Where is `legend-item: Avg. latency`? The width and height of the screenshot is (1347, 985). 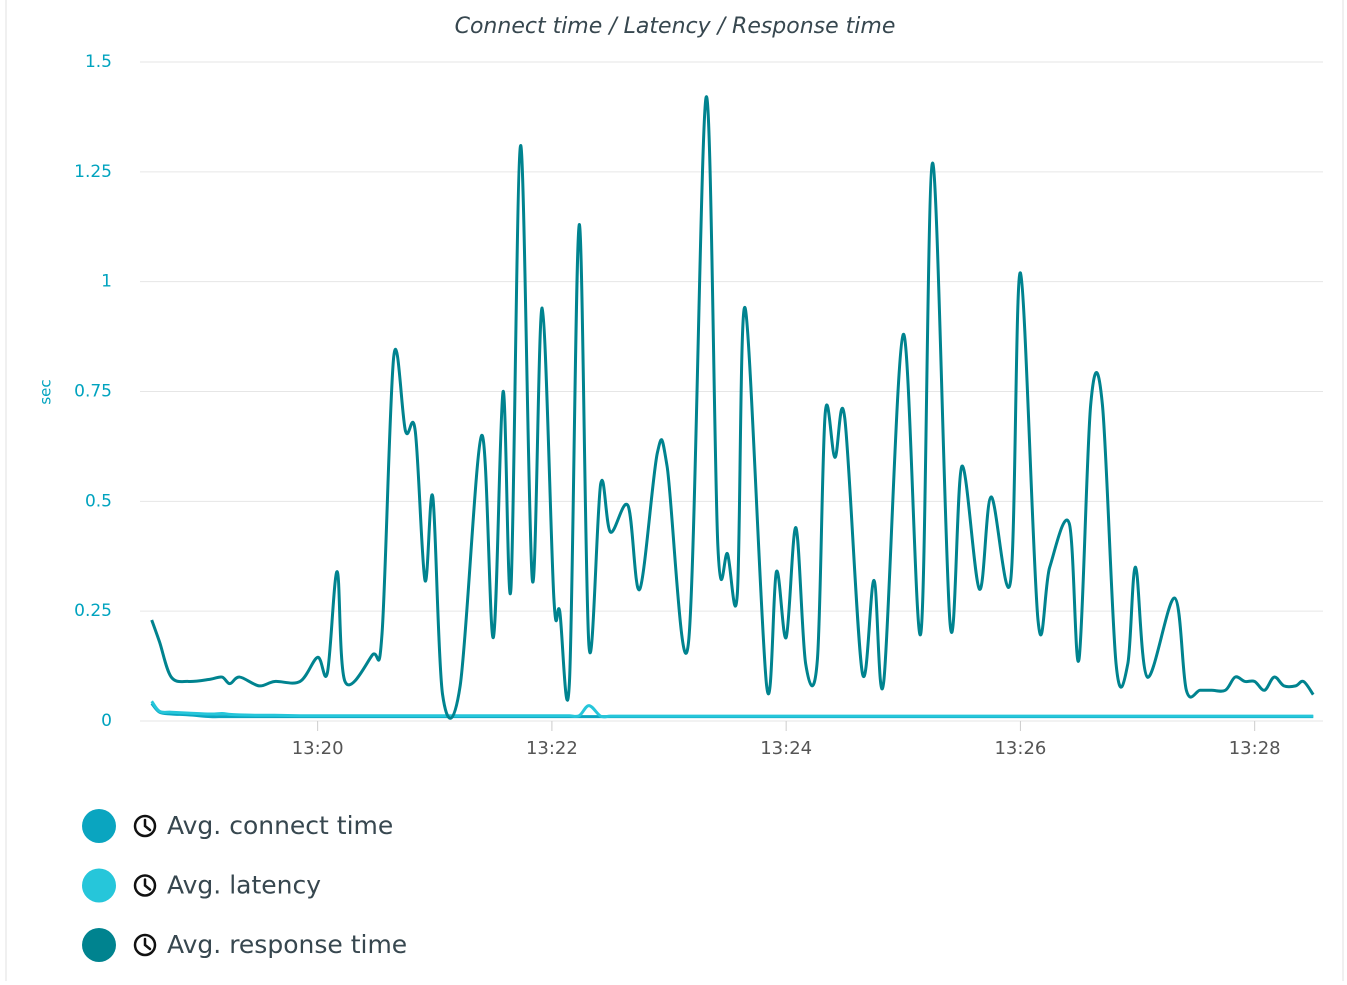 legend-item: Avg. latency is located at coordinates (201, 885).